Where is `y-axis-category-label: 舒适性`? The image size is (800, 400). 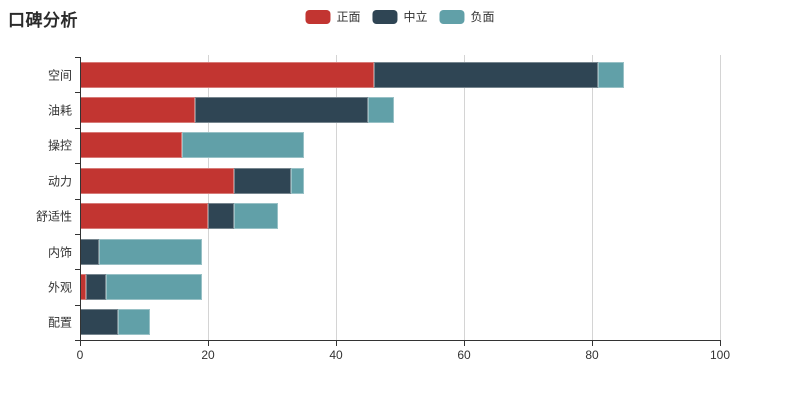 y-axis-category-label: 舒适性 is located at coordinates (53, 216).